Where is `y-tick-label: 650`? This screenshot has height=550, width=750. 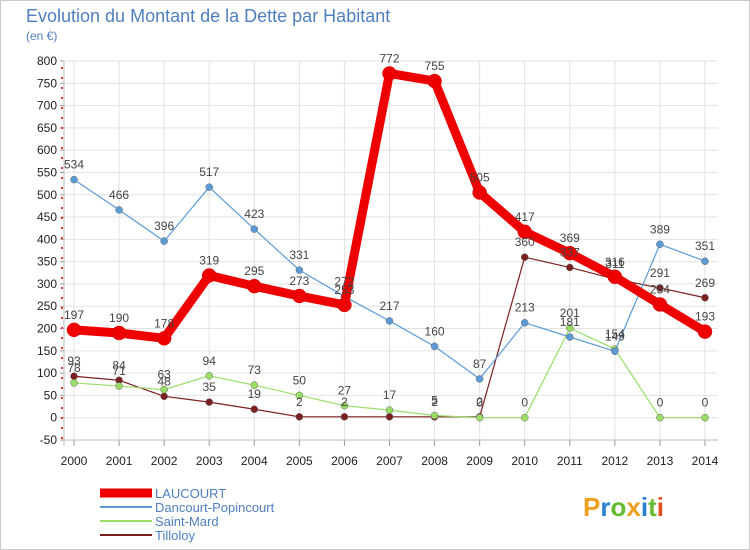
y-tick-label: 650 is located at coordinates (47, 128).